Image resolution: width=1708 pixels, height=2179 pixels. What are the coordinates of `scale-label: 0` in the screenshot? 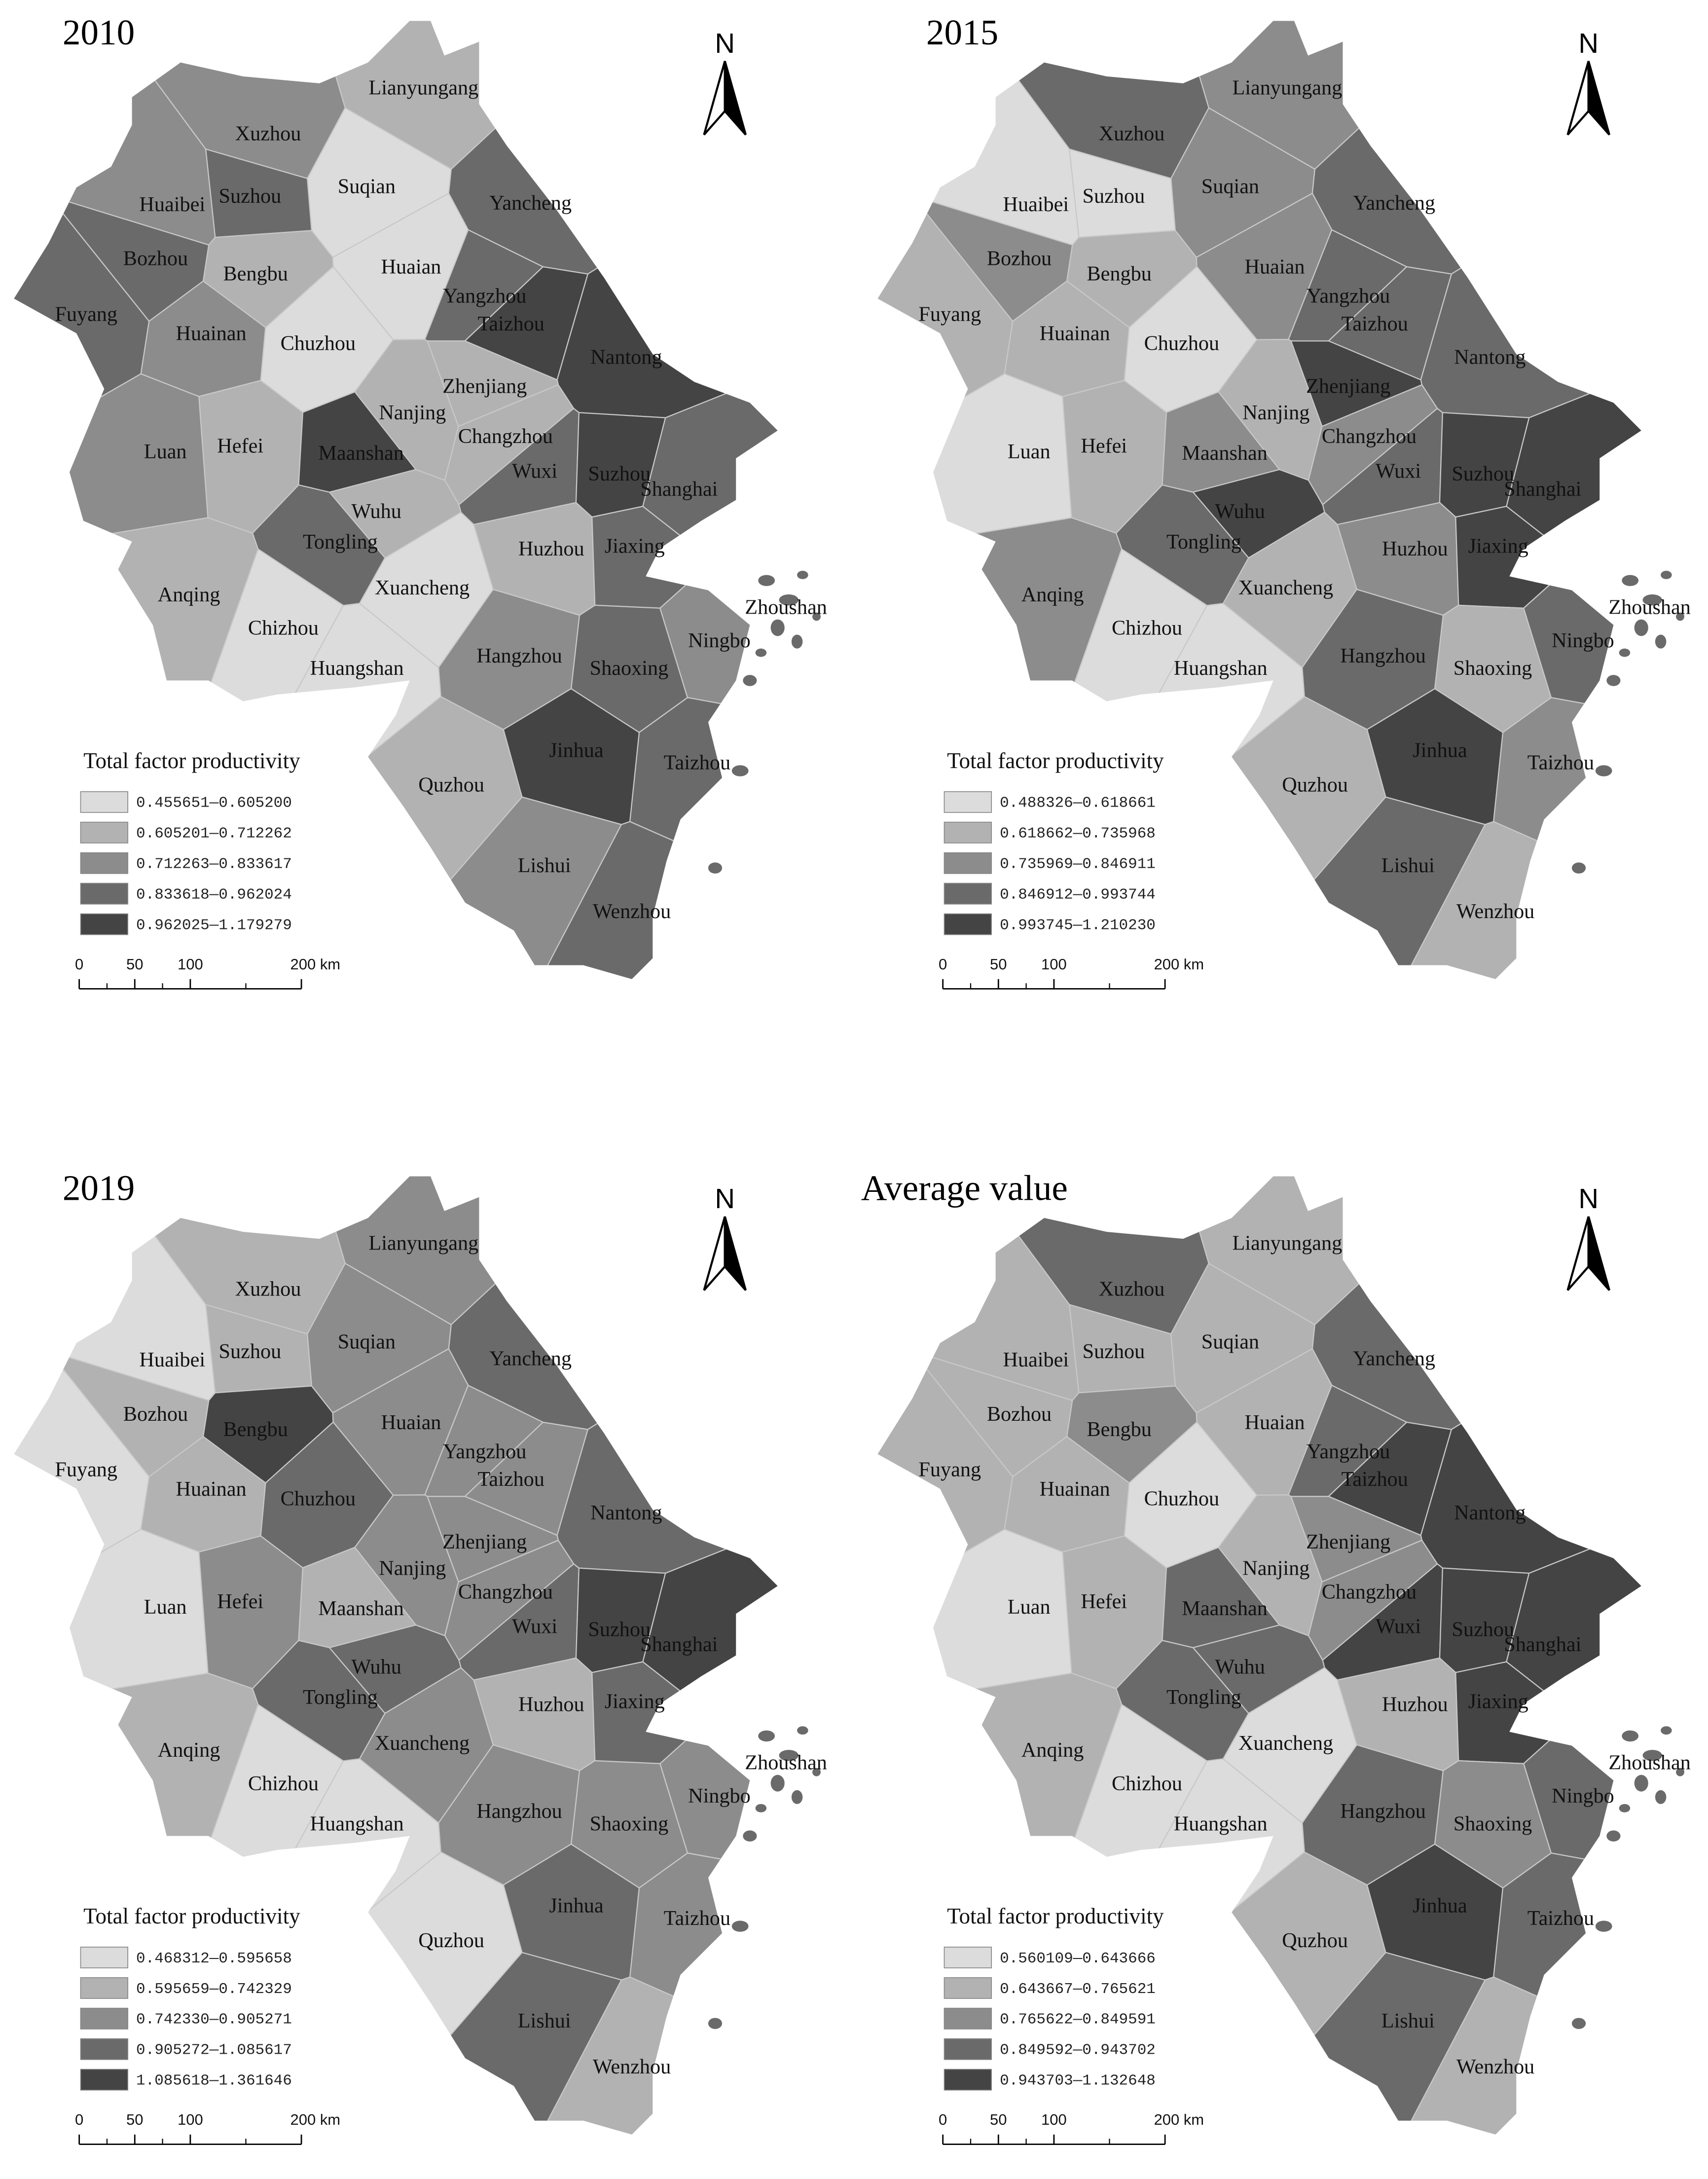 It's located at (79, 965).